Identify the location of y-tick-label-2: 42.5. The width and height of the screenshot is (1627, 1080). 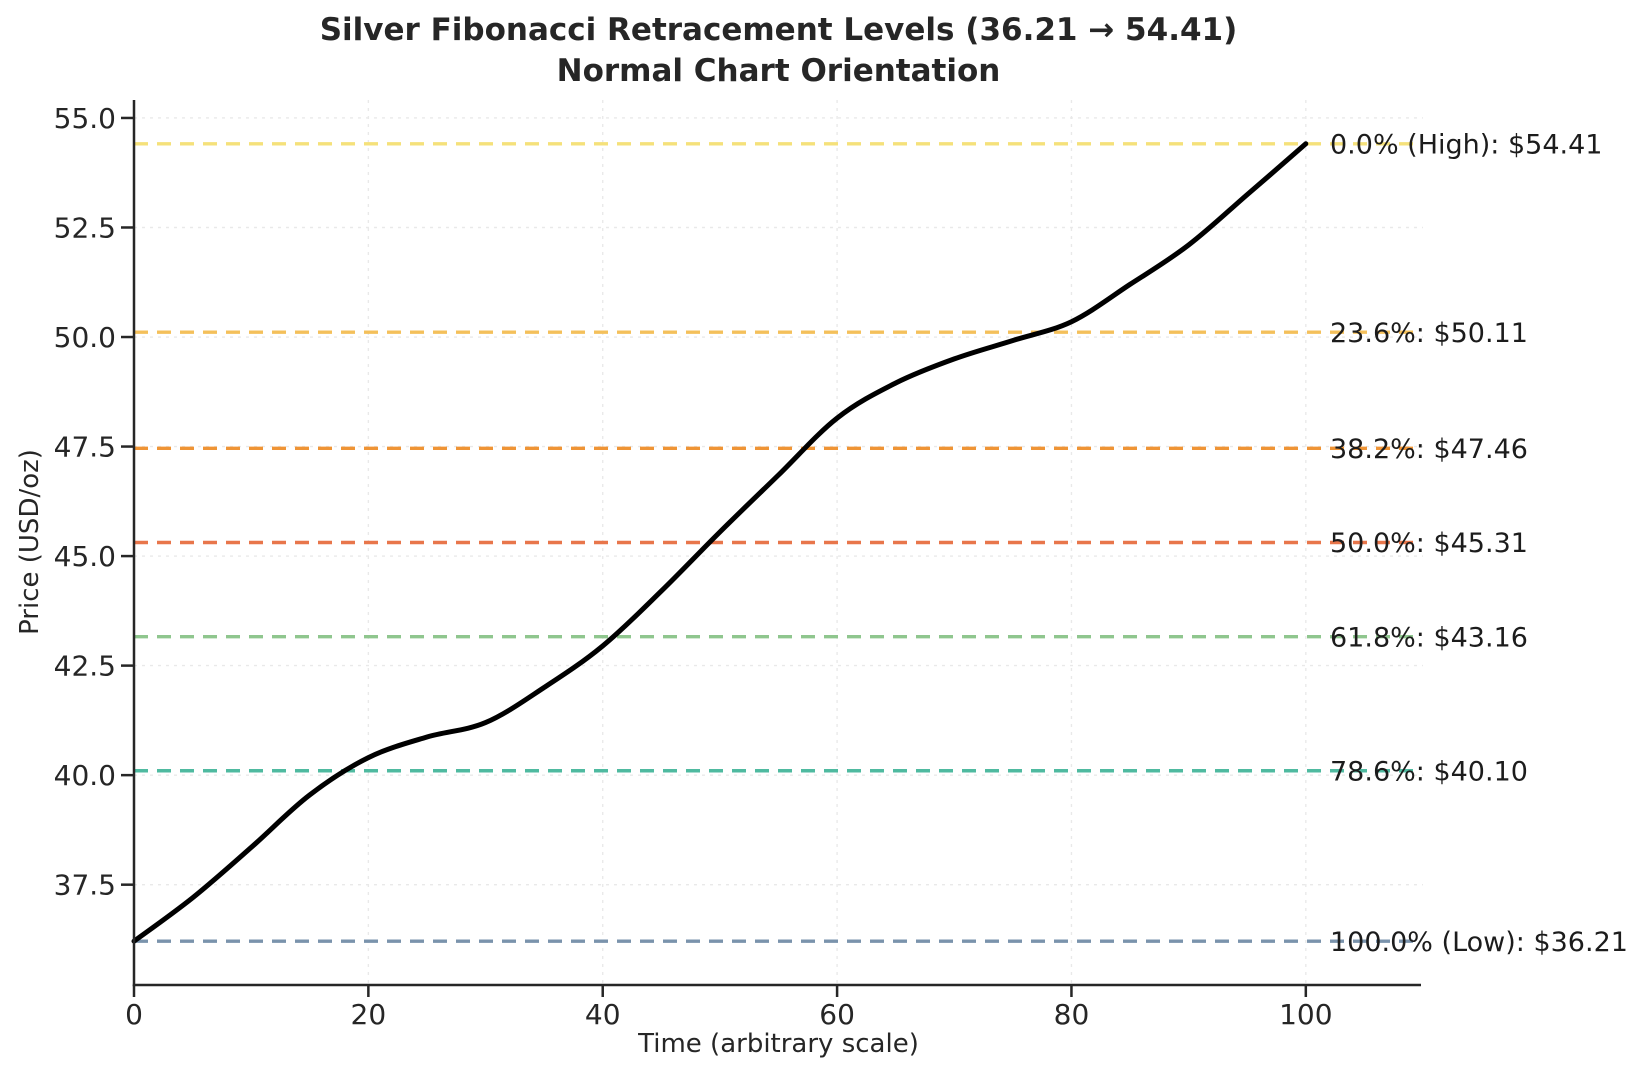
(85, 666).